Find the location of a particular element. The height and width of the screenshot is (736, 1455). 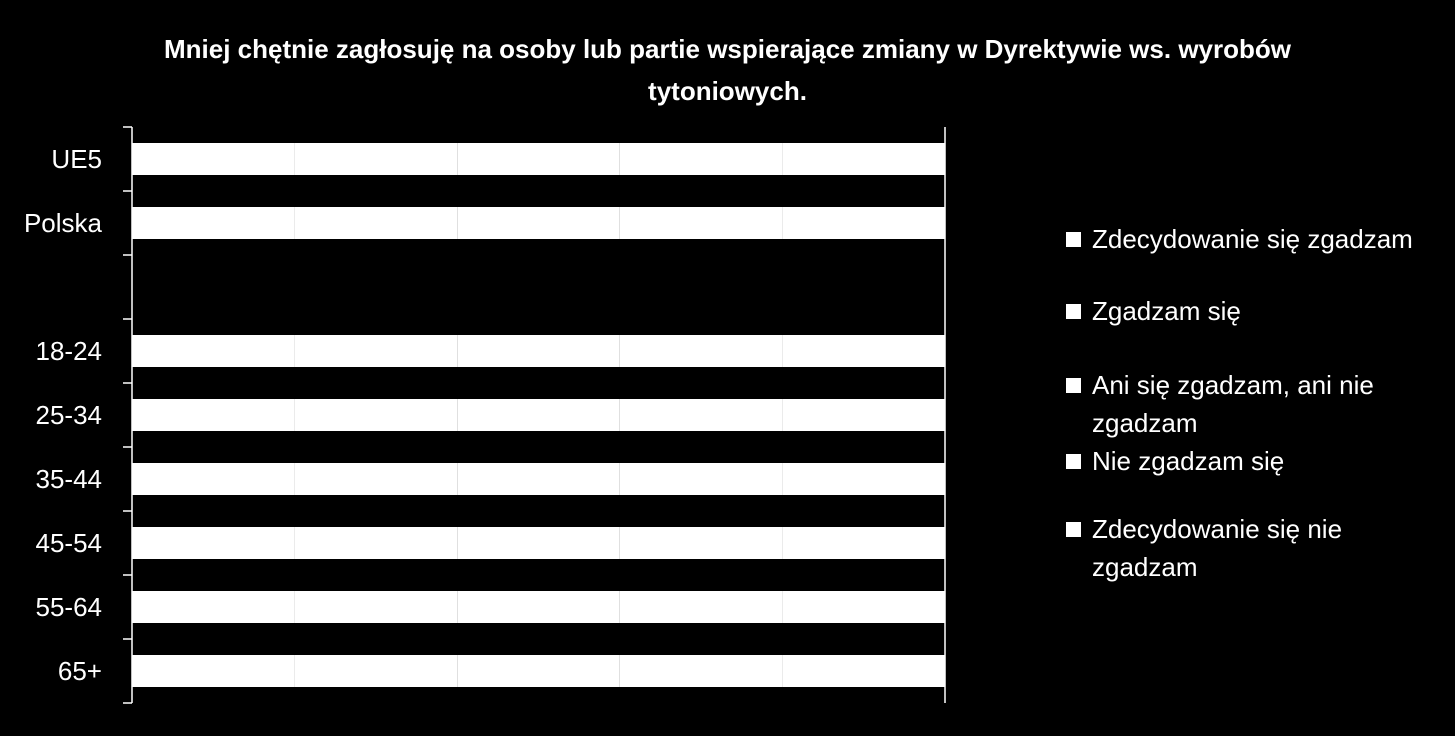

y-tick-label: 18-24 is located at coordinates (69, 351).